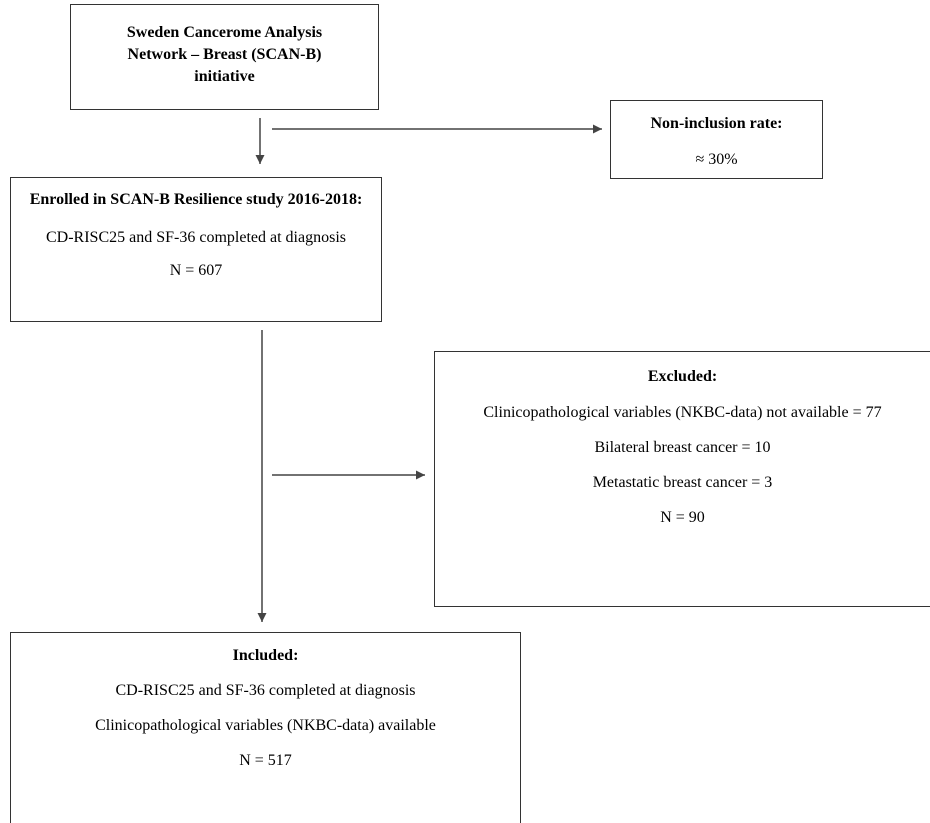  Describe the element at coordinates (224, 54) in the screenshot. I see `box-line: Network – Breast (SCAN-B)` at that location.